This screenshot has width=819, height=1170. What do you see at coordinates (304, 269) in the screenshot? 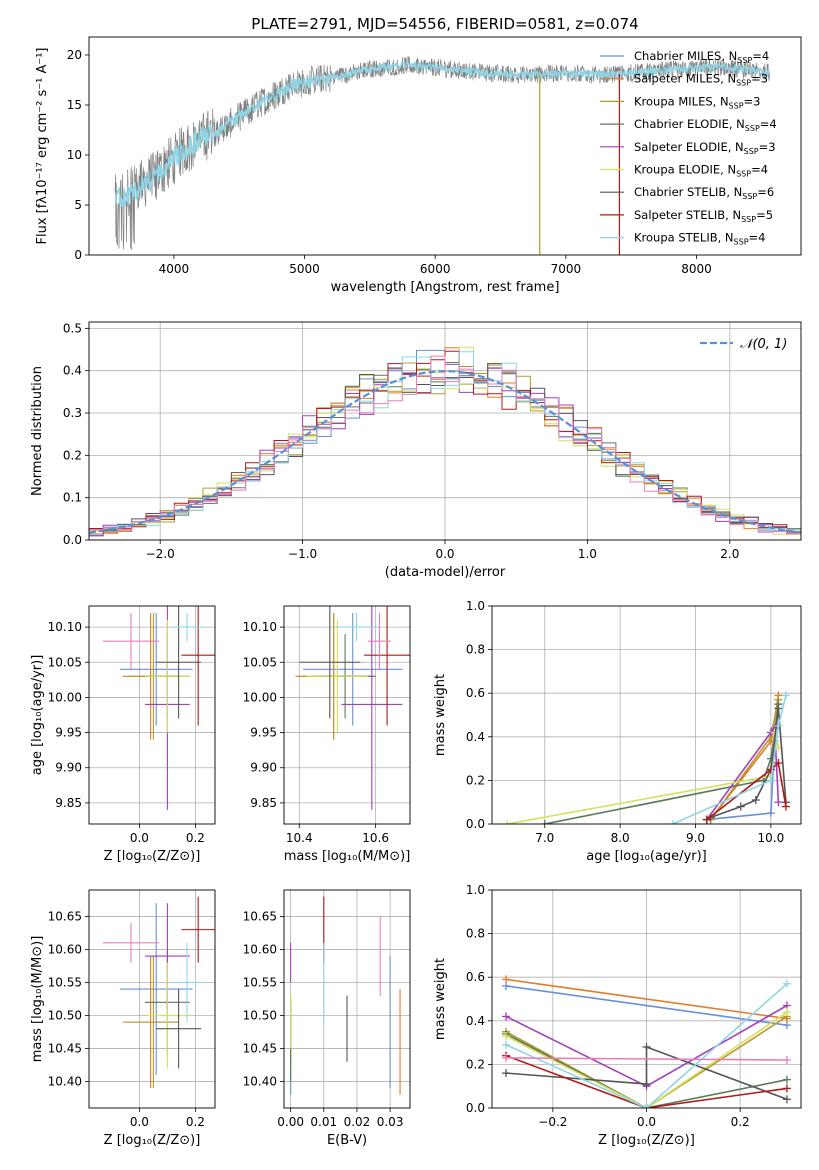
I see `x-tick-label: 5000` at bounding box center [304, 269].